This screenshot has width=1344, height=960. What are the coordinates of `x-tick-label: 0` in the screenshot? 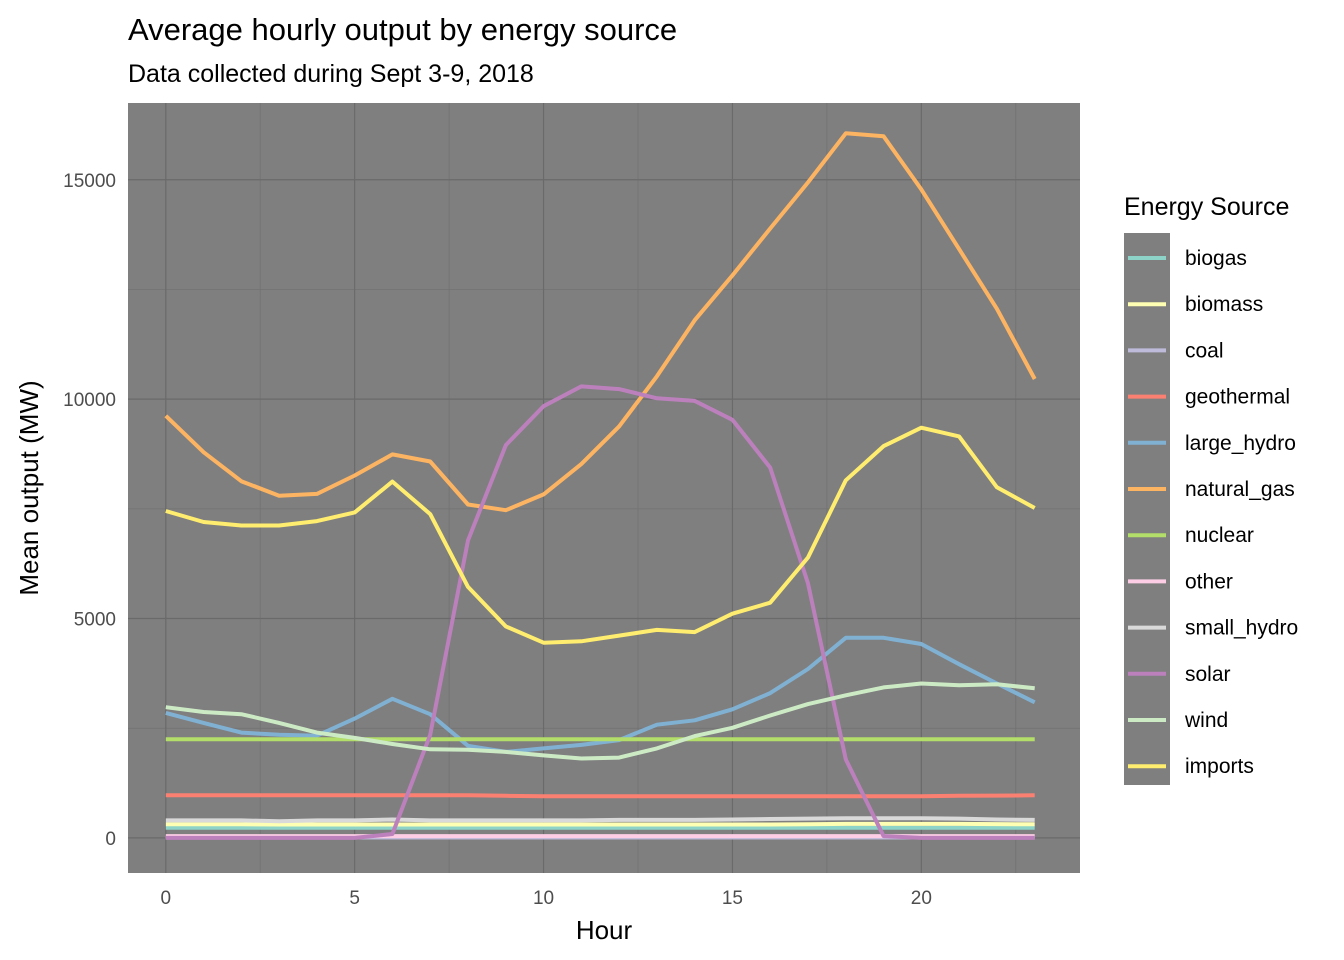 It's located at (165, 898).